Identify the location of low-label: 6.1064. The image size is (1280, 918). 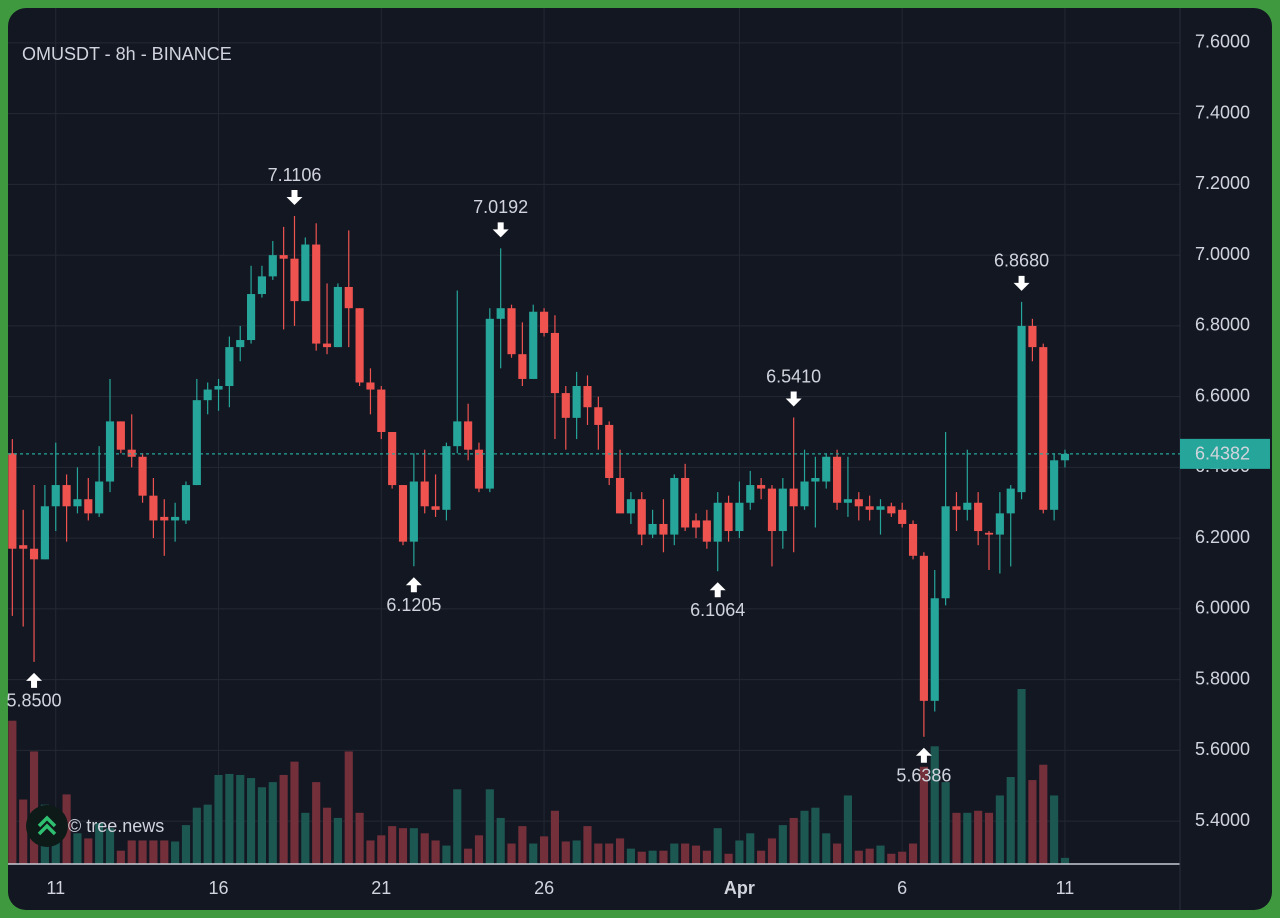
(717, 610).